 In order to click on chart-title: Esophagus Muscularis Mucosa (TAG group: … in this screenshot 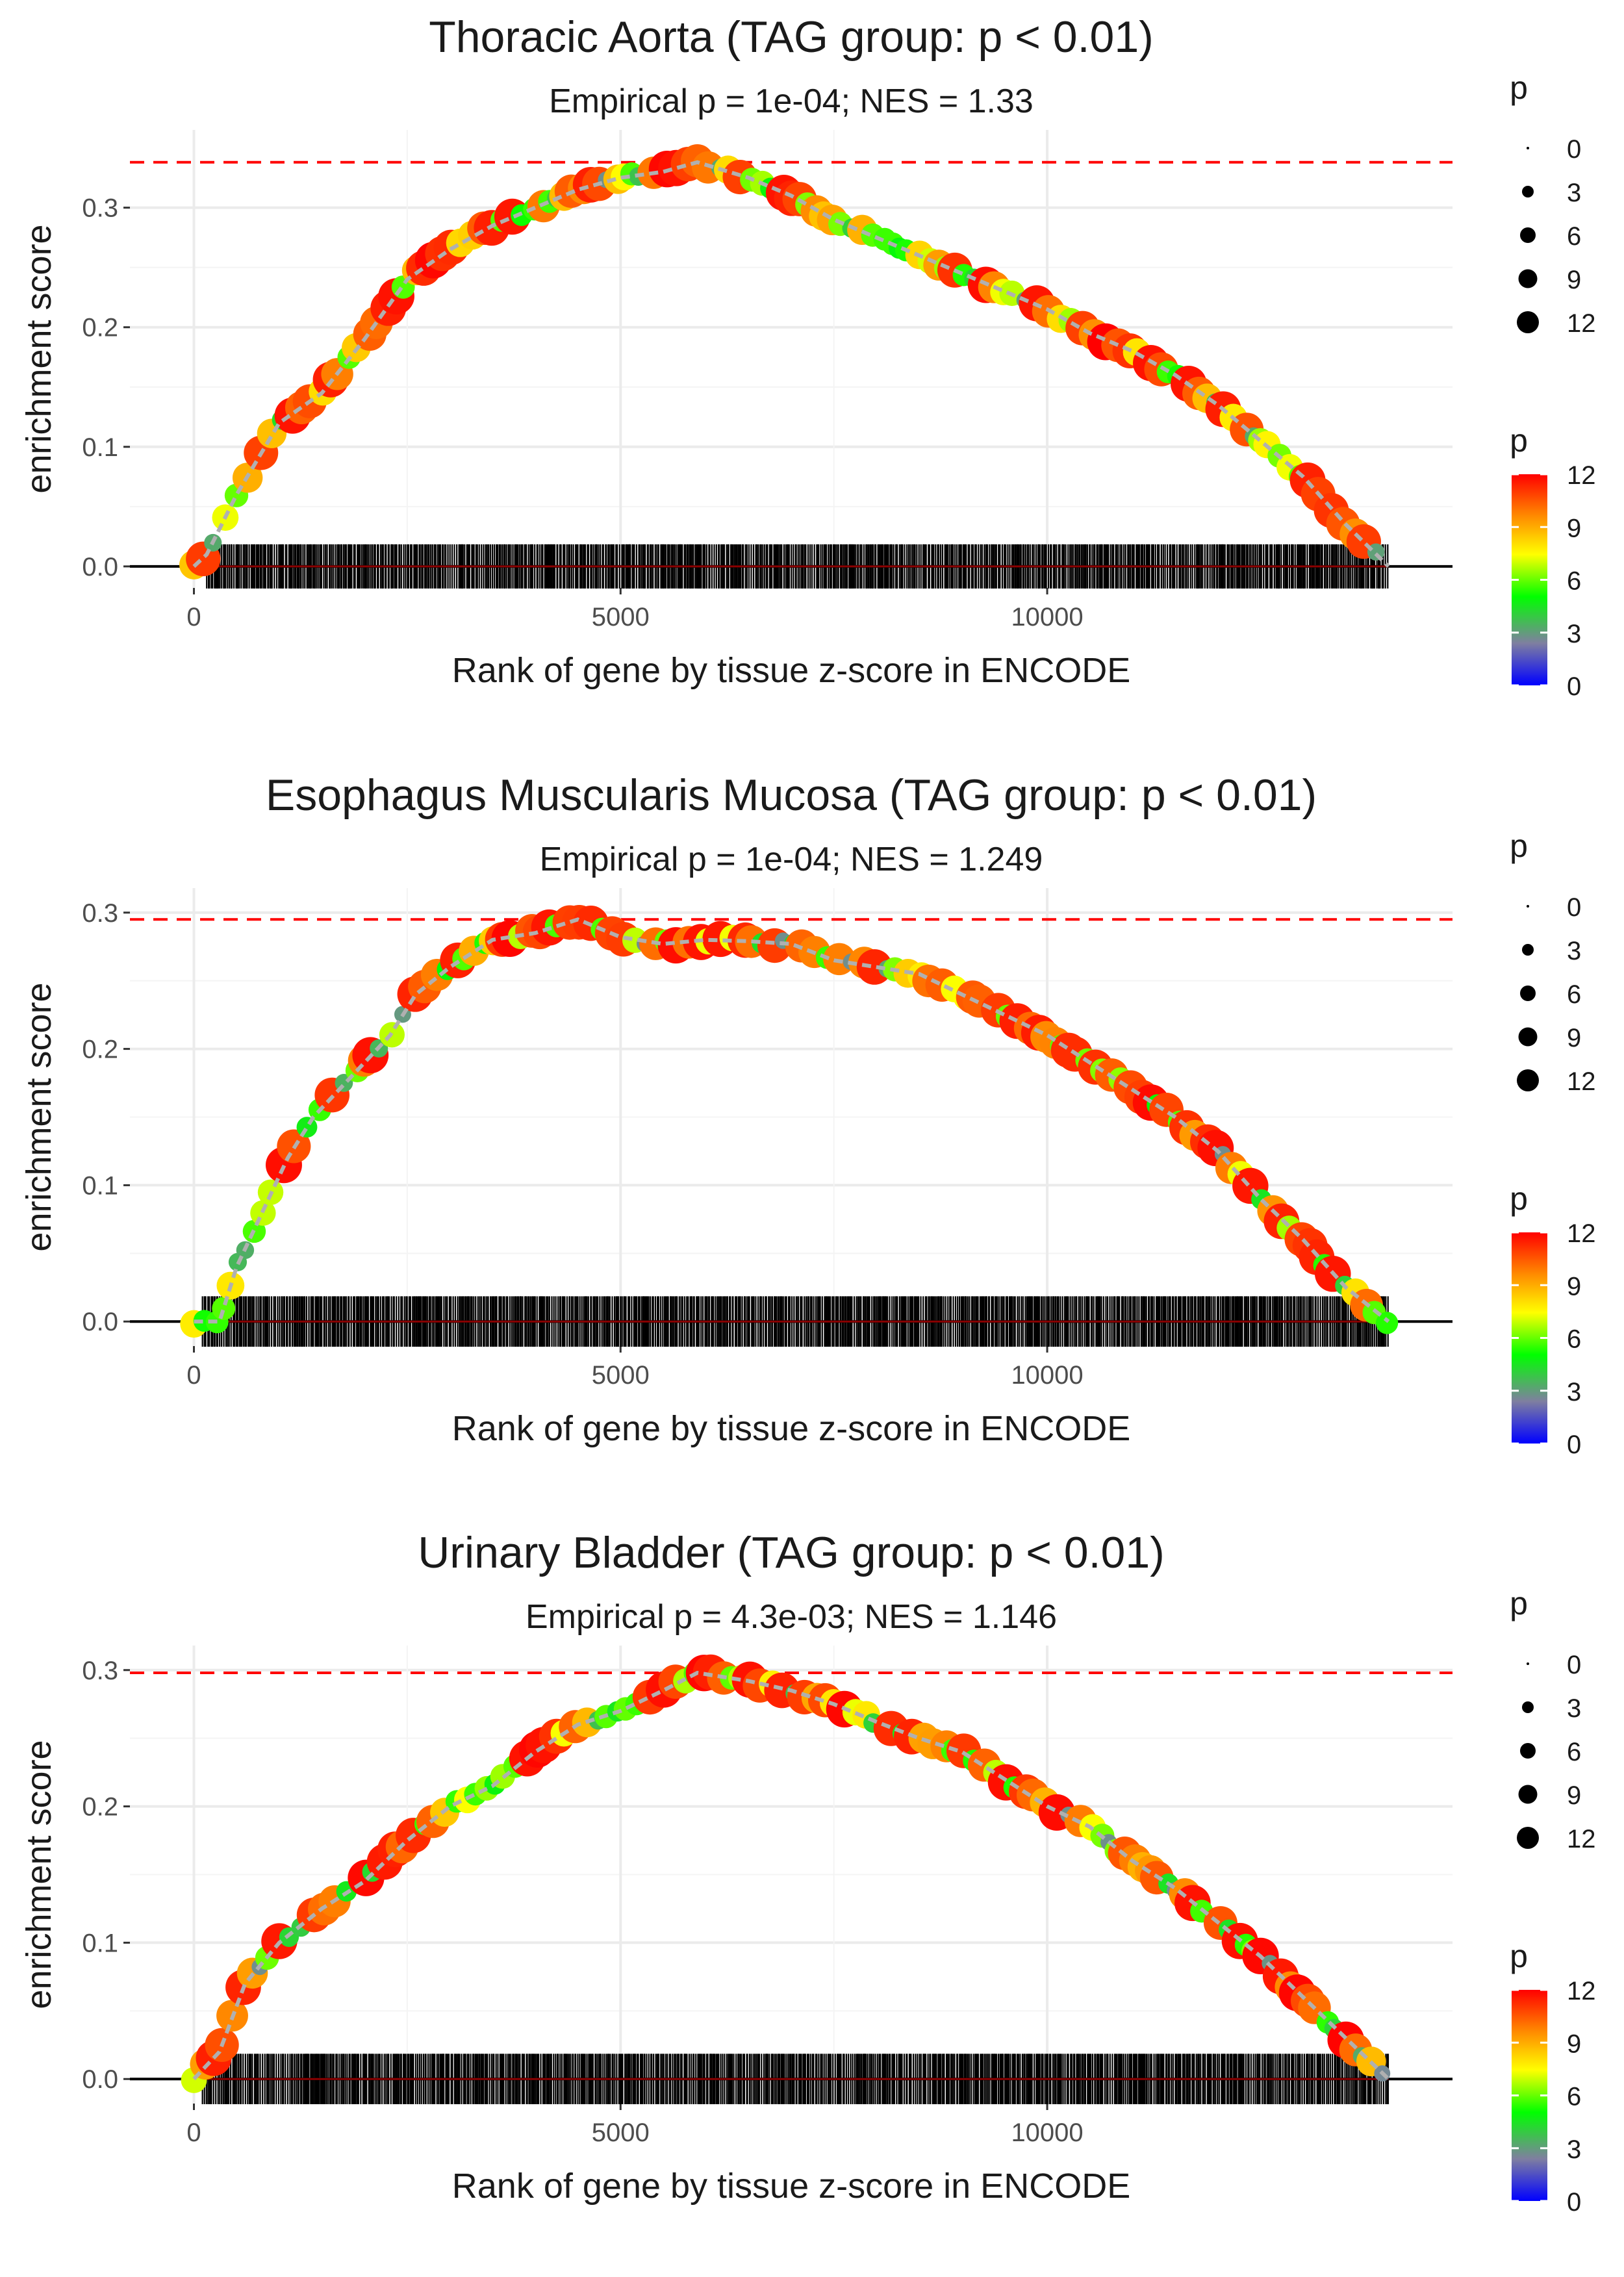, I will do `click(791, 795)`.